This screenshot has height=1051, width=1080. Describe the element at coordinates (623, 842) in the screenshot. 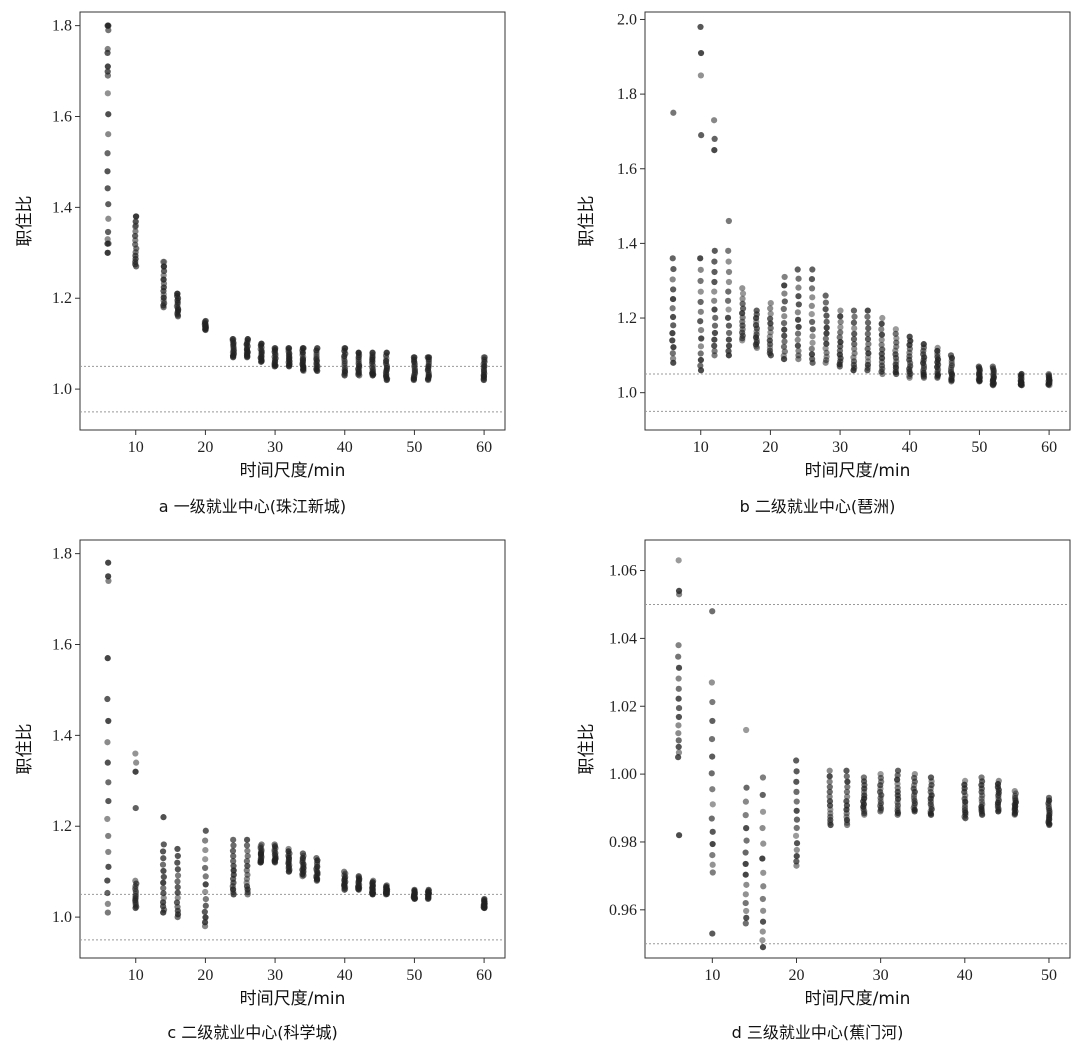

I see `y-tick-label: 0.98` at that location.